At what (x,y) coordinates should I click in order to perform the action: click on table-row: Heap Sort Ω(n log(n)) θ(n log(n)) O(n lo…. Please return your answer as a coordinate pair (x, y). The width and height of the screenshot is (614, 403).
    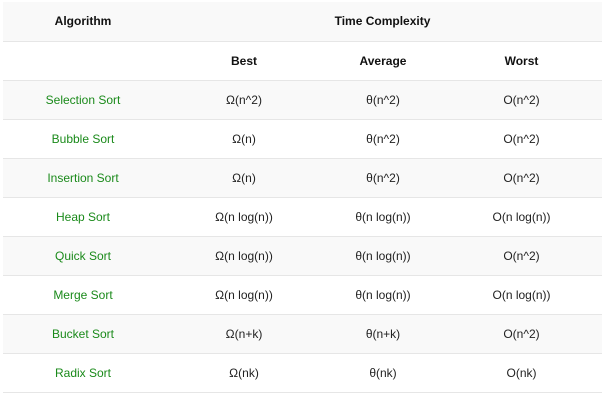
    Looking at the image, I should click on (302, 217).